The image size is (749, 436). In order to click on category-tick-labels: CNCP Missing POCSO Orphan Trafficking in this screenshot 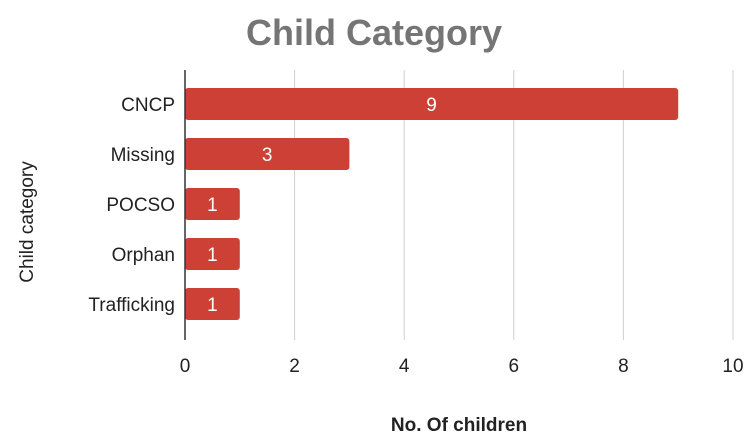, I will do `click(131, 205)`.